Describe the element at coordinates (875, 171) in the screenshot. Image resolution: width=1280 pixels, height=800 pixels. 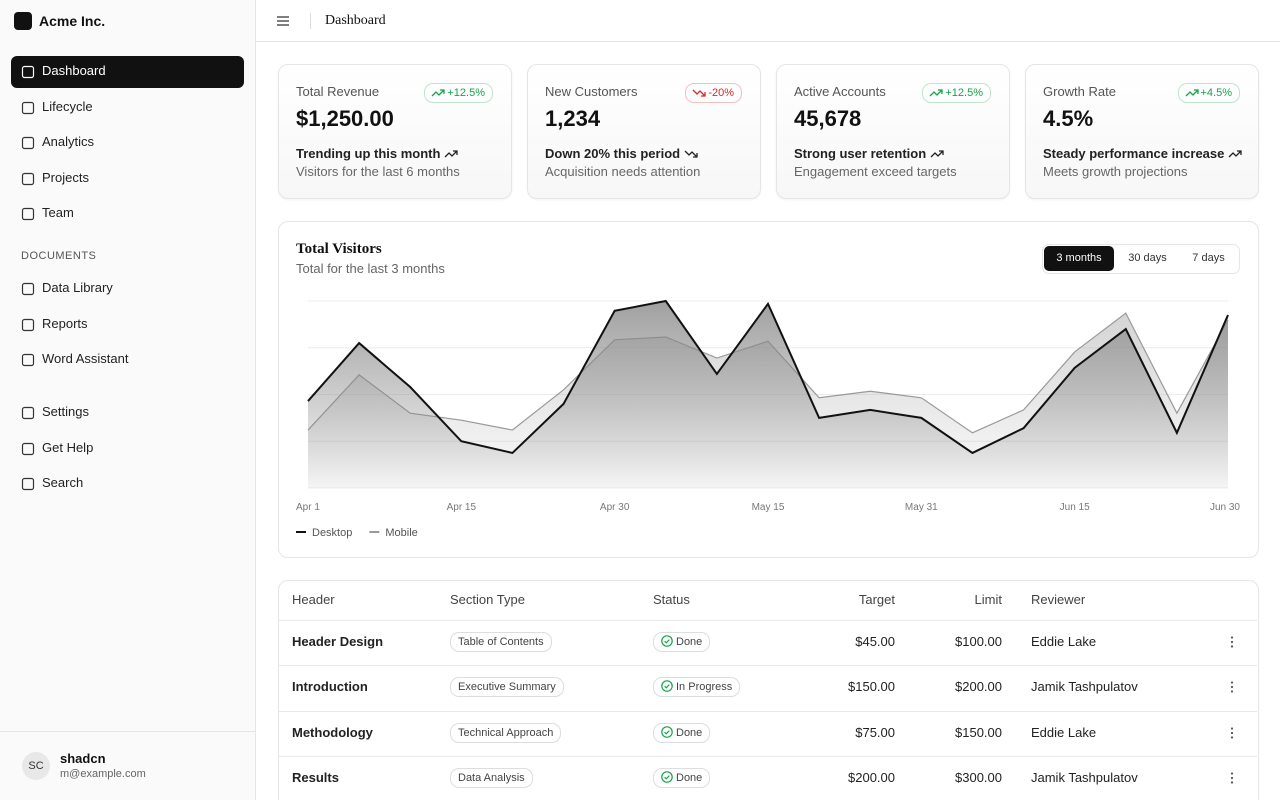
I see `card-note: Engagement exceed targets` at that location.